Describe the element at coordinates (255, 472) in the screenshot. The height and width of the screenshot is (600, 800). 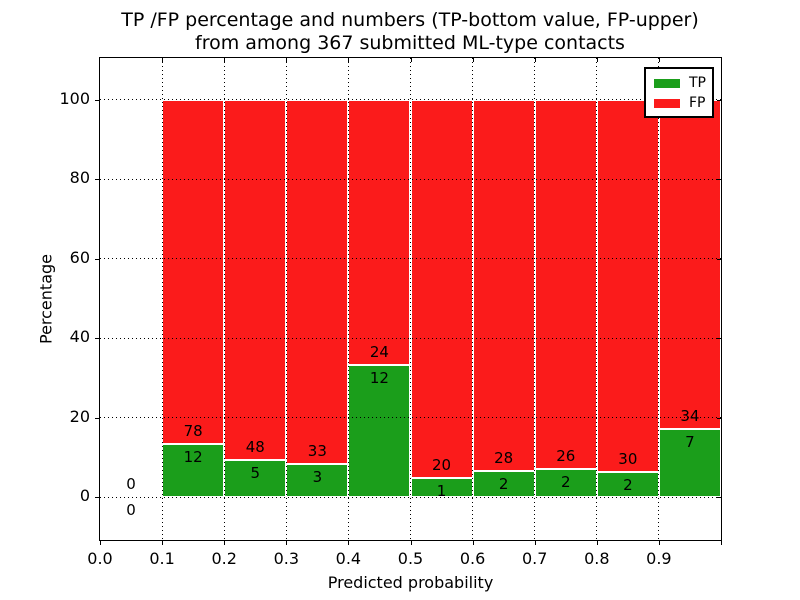
I see `tp-count-label: 5` at that location.